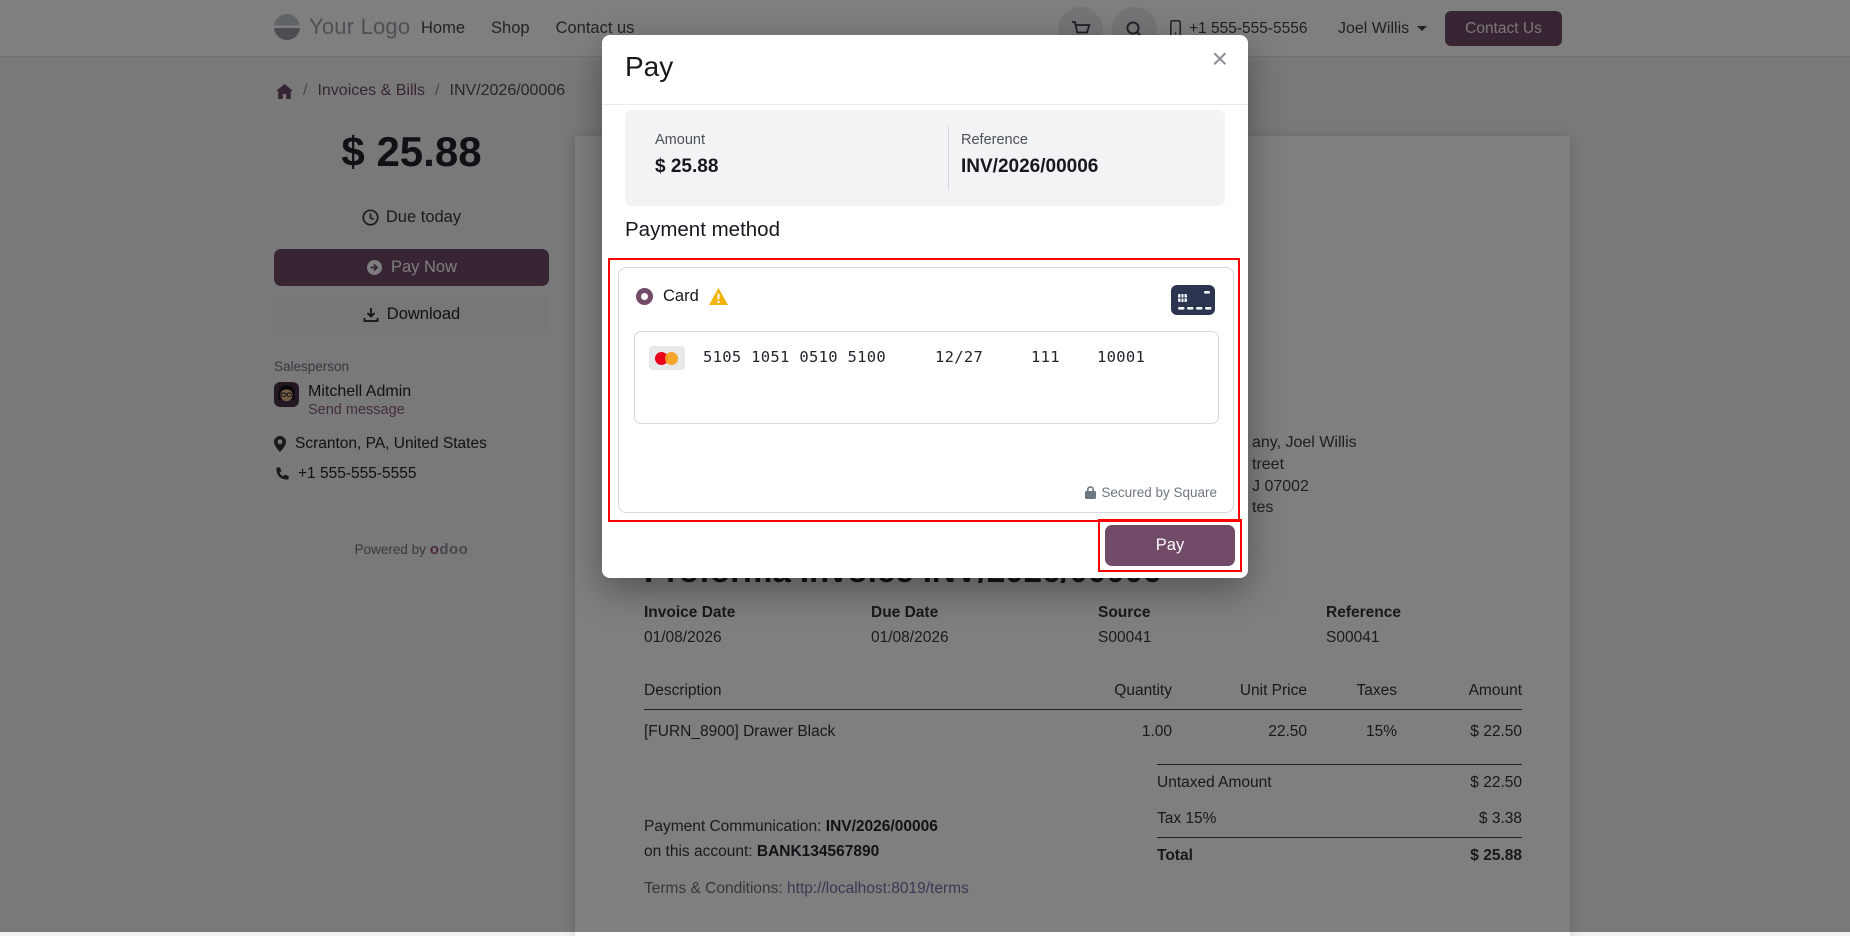 Image resolution: width=1850 pixels, height=936 pixels. What do you see at coordinates (948, 158) in the screenshot?
I see `divider` at bounding box center [948, 158].